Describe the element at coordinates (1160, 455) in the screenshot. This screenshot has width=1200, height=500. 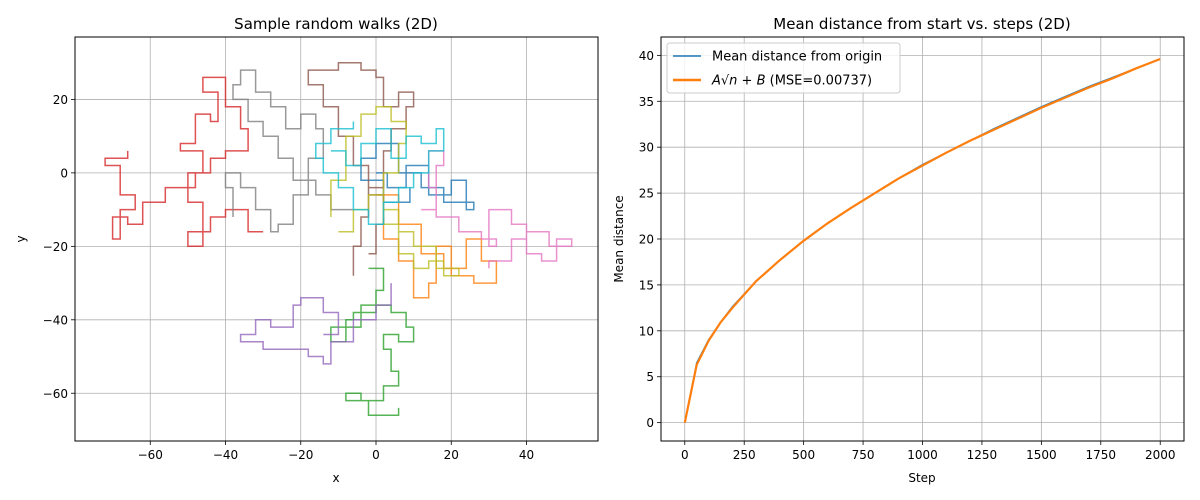
I see `x-tick-label: 2000` at that location.